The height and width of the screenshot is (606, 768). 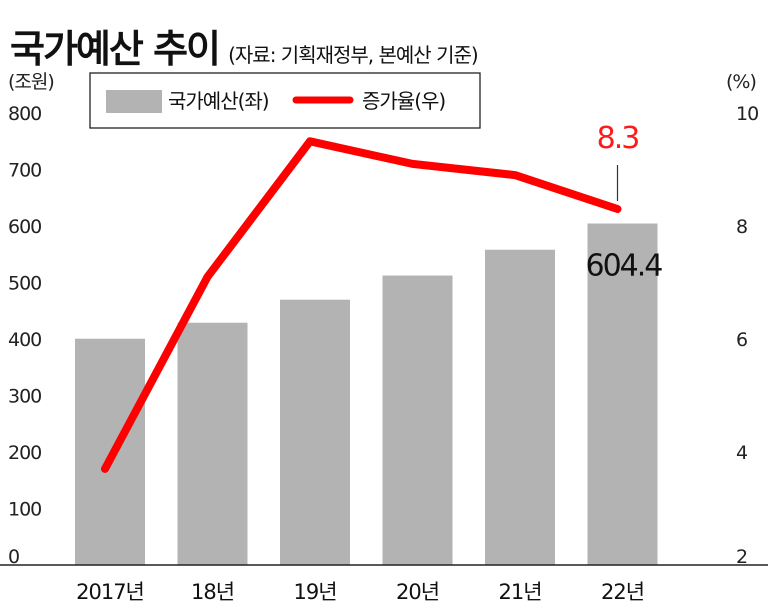 What do you see at coordinates (519, 592) in the screenshot?
I see `x-tick-4: 21년` at bounding box center [519, 592].